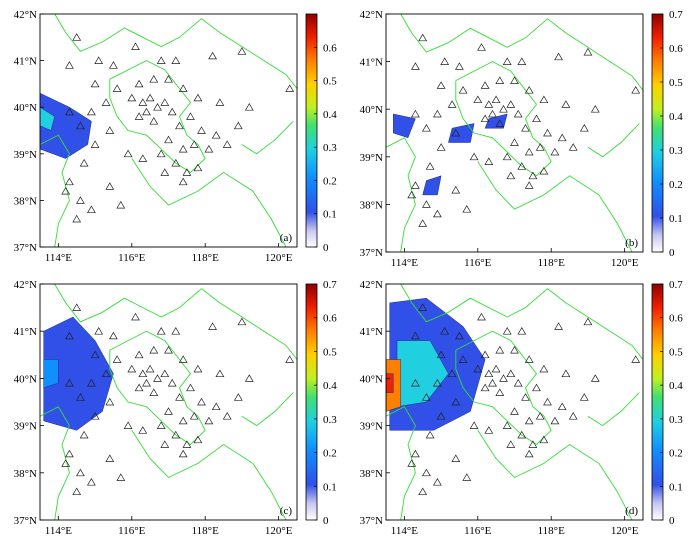 The image size is (699, 545). What do you see at coordinates (496, 121) in the screenshot?
I see `field-region` at bounding box center [496, 121].